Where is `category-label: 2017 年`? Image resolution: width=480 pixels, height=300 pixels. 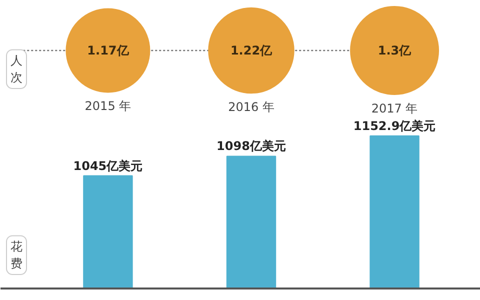
category-label: 2017 年 is located at coordinates (394, 109).